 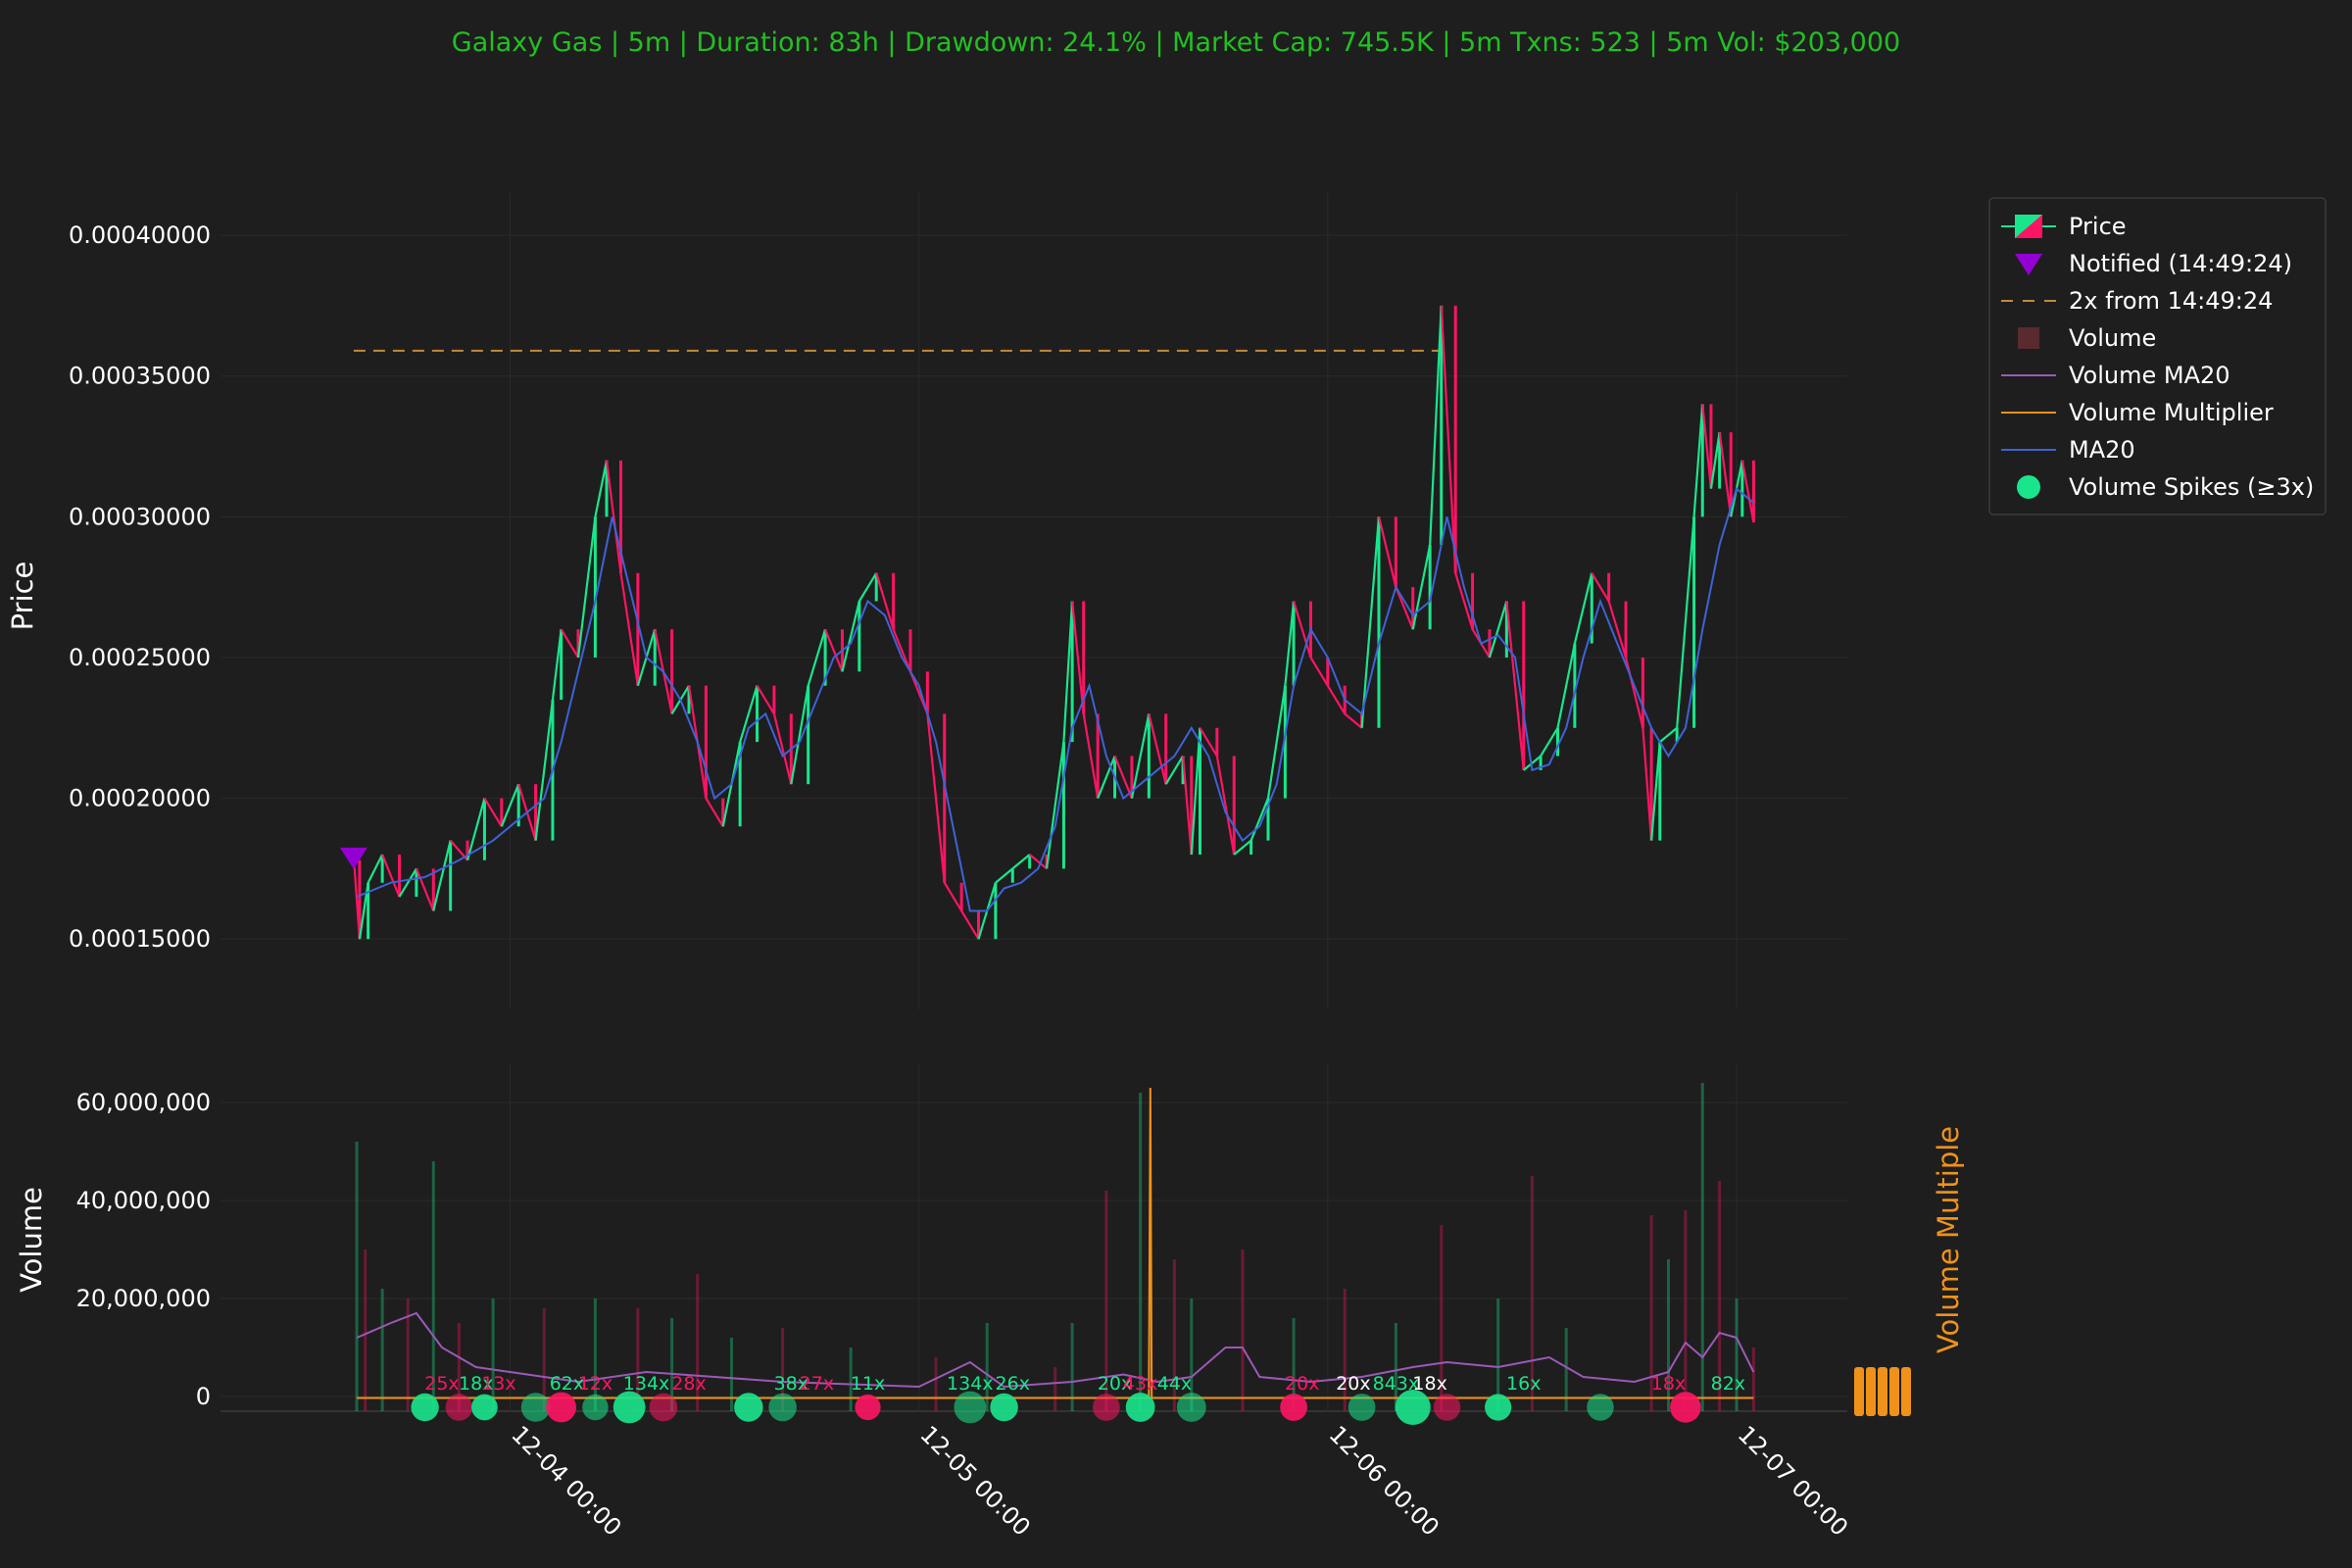 I want to click on price-tick-label: 0.00035000, so click(x=140, y=376).